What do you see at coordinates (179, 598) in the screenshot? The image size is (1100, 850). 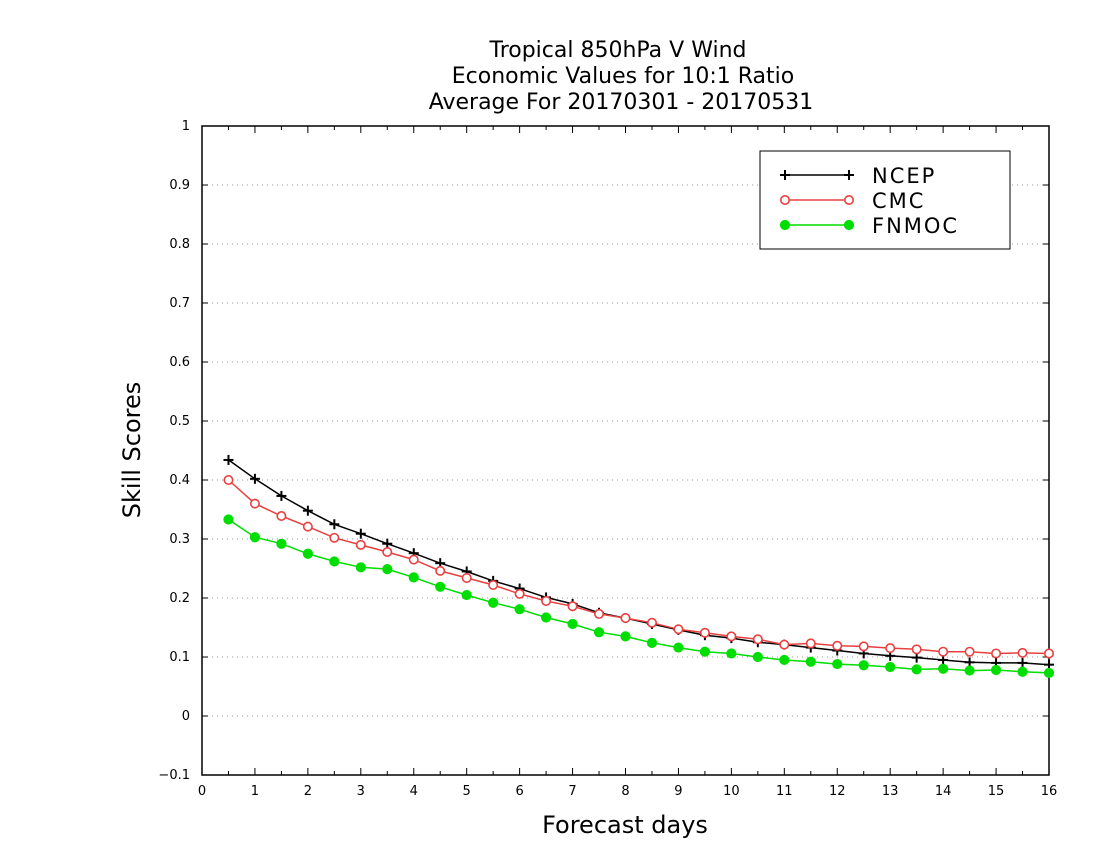 I see `y-tick-label: 0.2` at bounding box center [179, 598].